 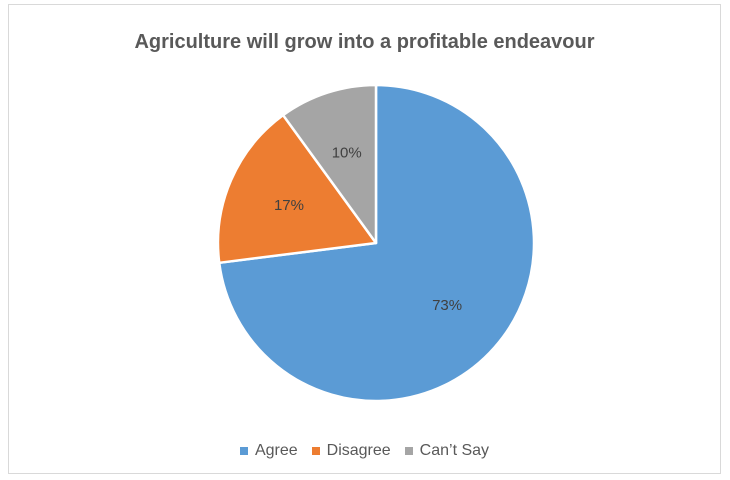 I want to click on legend-item-agree: Agree, so click(x=268, y=451).